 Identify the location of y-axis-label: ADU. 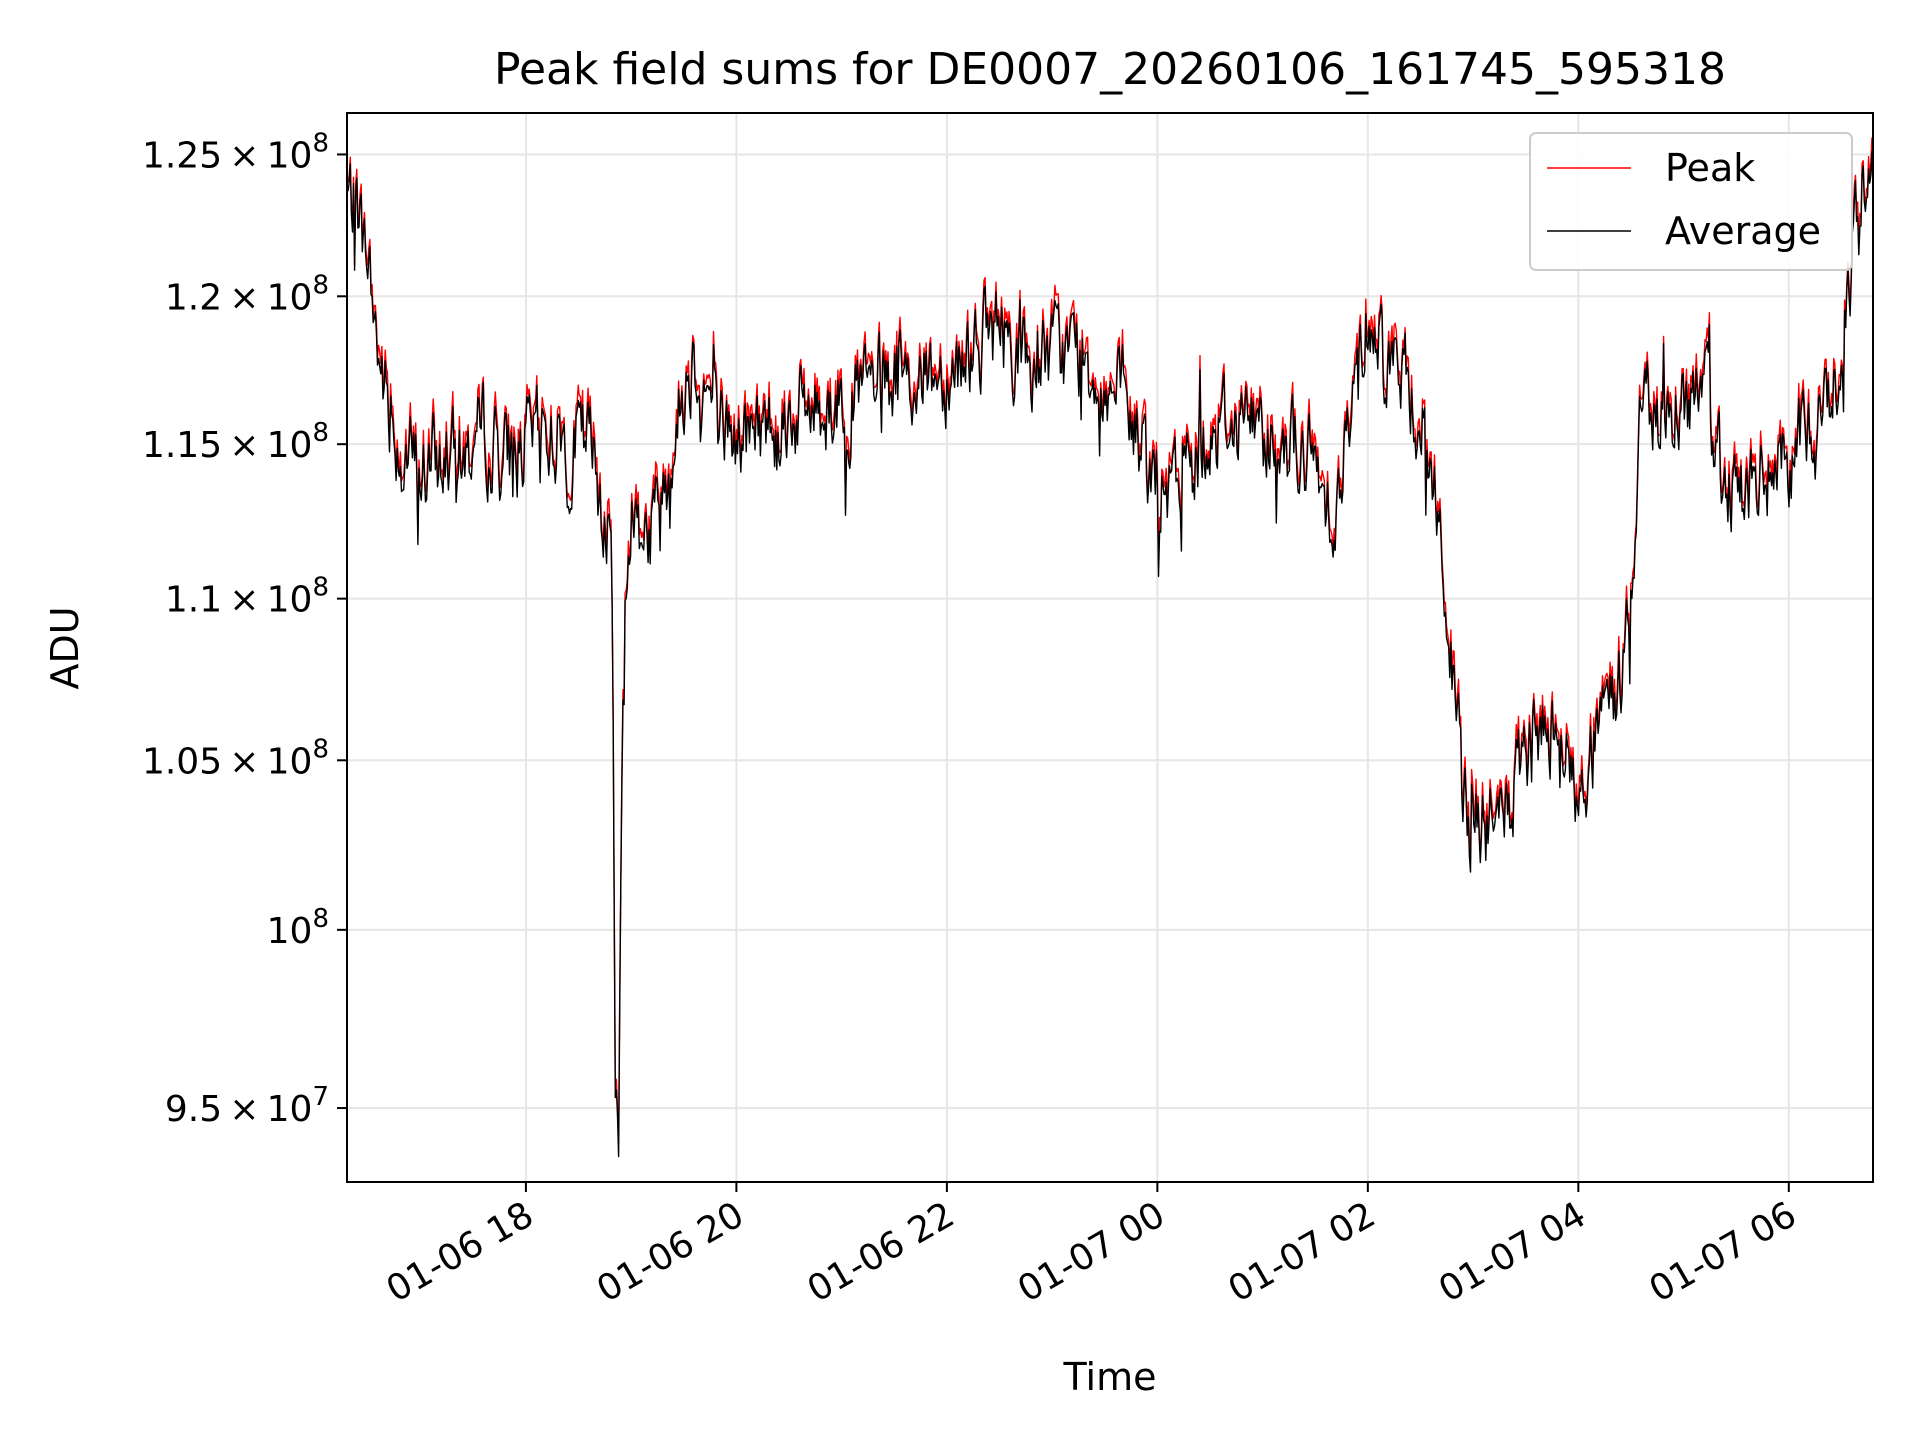
(65, 647).